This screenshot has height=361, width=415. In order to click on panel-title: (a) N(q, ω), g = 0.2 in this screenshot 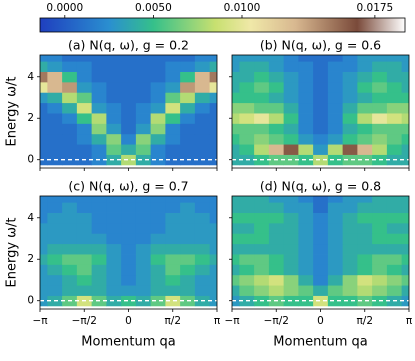, I will do `click(128, 45)`.